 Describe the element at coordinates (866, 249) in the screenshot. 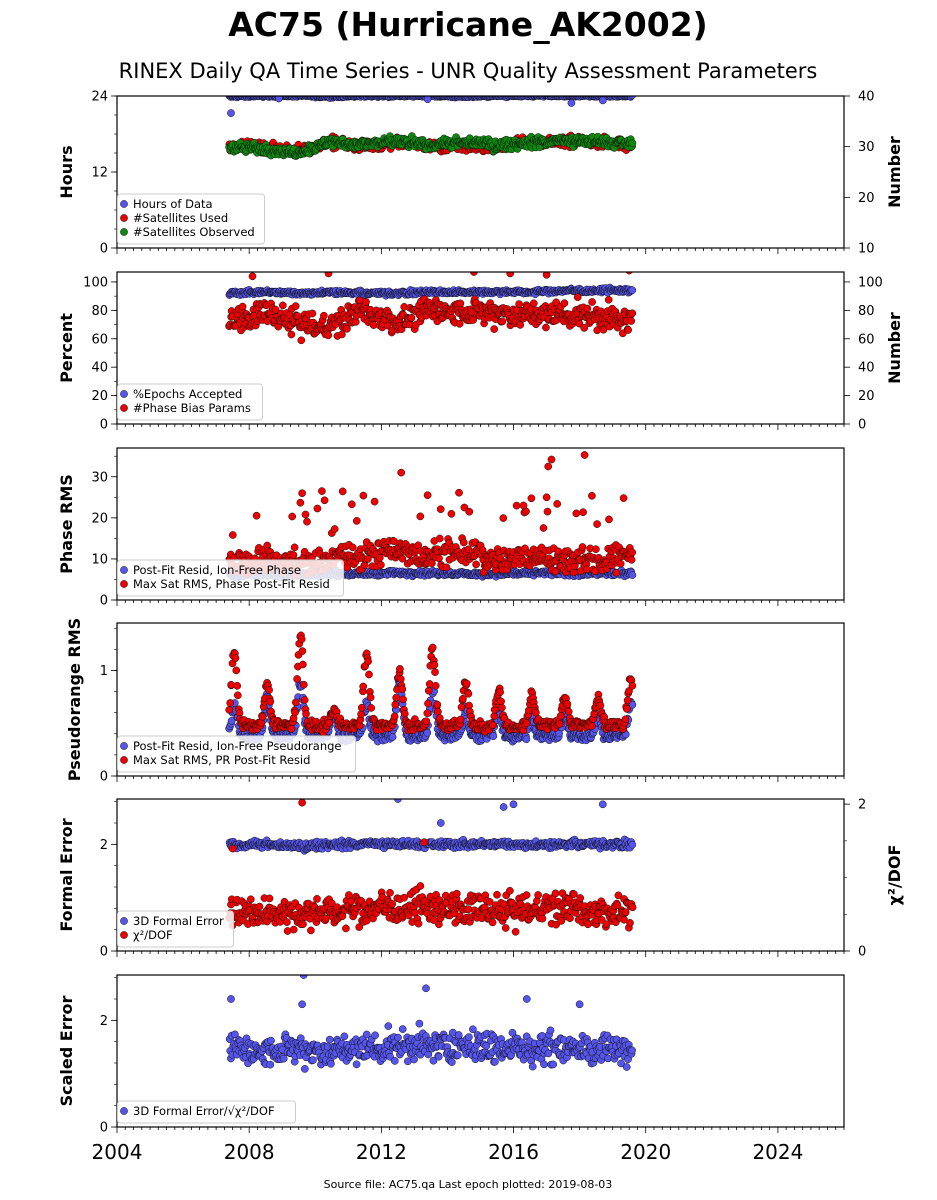

I see `y-right-tick-label: 10` at that location.